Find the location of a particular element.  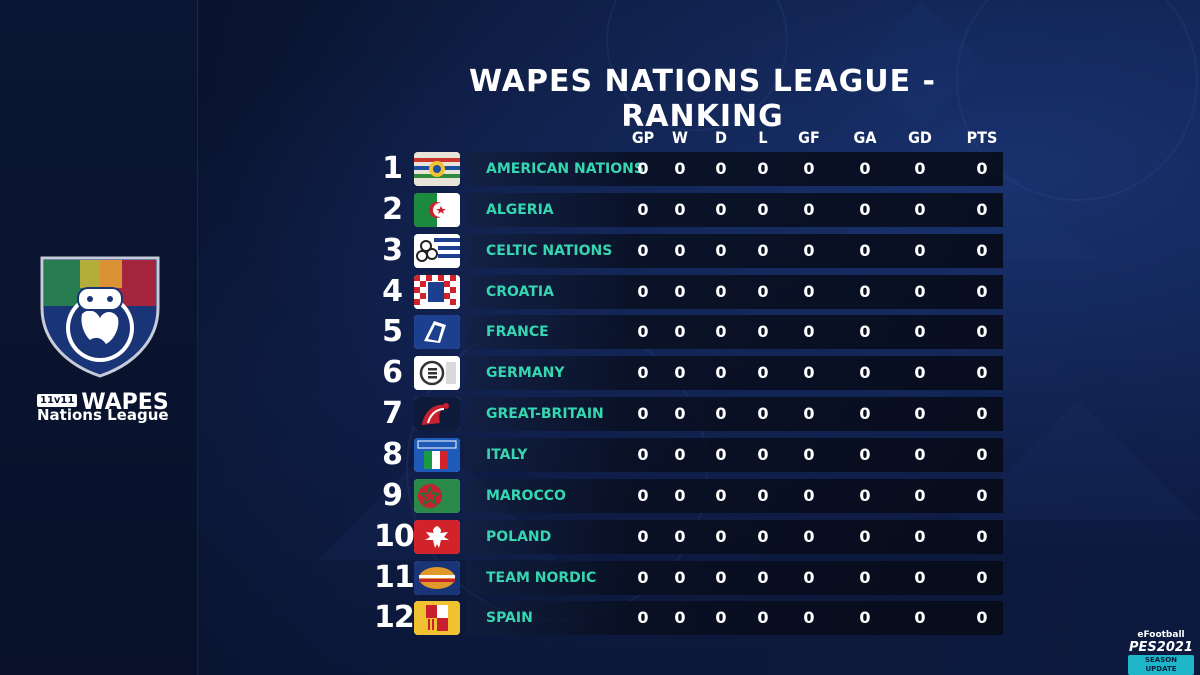

table-row: 4 CROATIA 0 0 0 0 0 0 0 0 is located at coordinates (600, 292).